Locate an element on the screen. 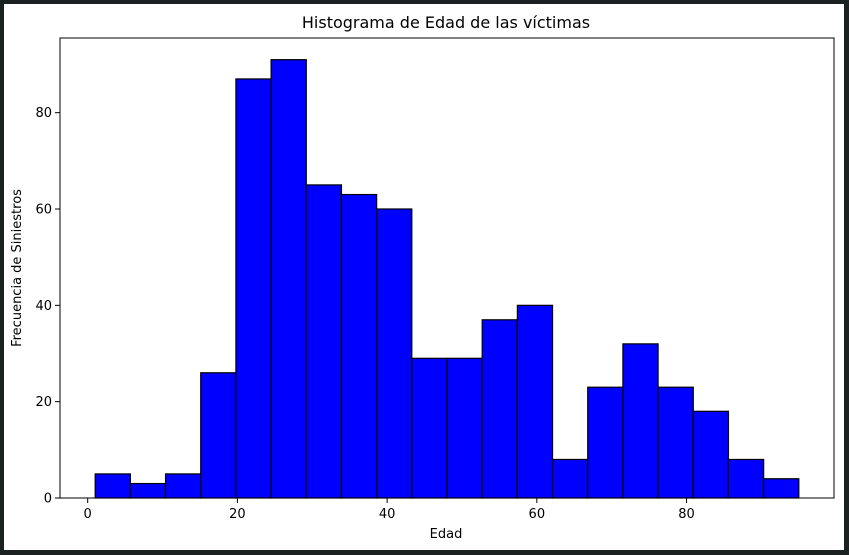  chart-title: Histograma de Edad de las víctimas is located at coordinates (446, 22).